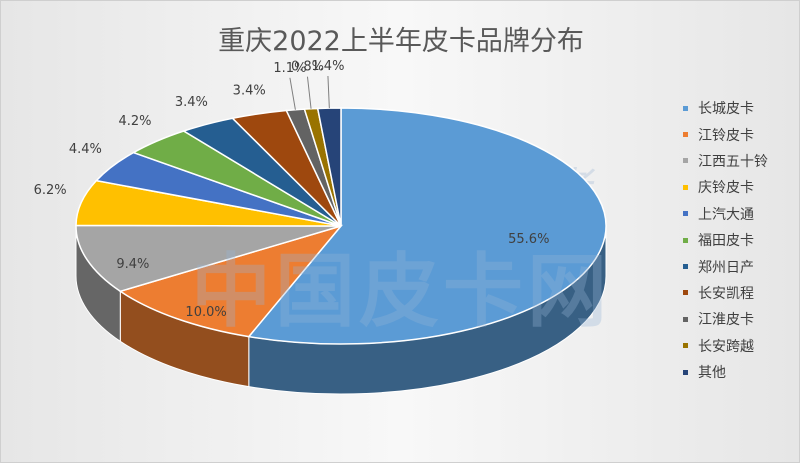  Describe the element at coordinates (733, 161) in the screenshot. I see `legend-label: 江西五十铃` at that location.